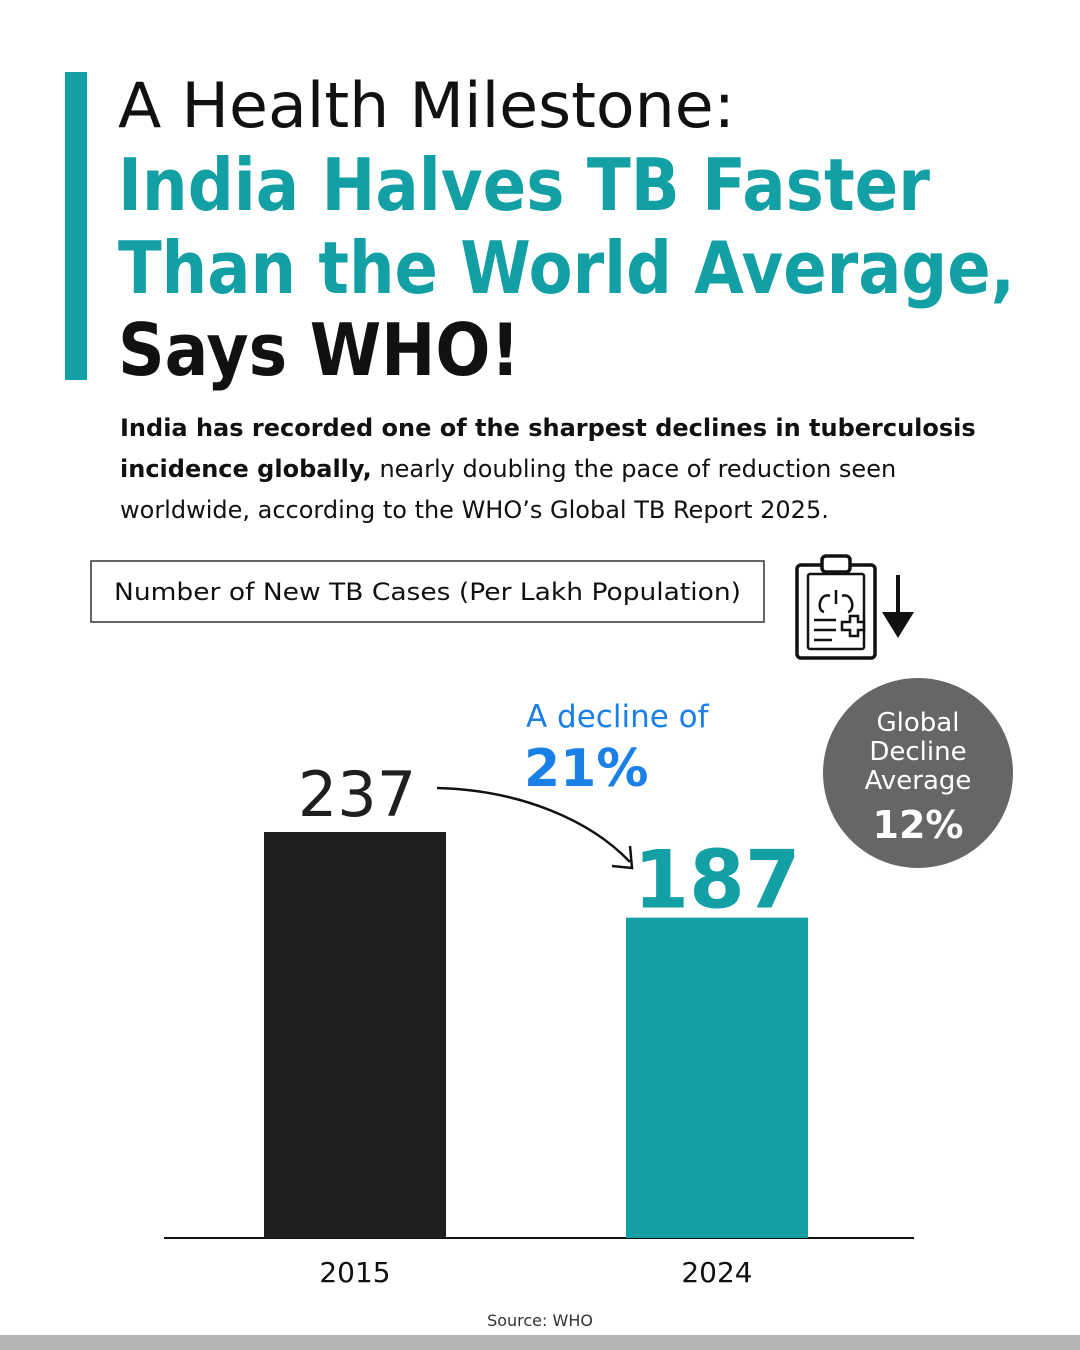  I want to click on down-arrow-icon, so click(898, 606).